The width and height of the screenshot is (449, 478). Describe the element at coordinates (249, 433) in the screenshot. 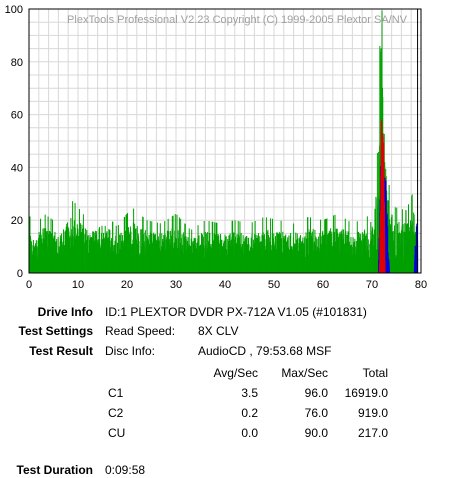

I see `stats-row-avg: 0.0` at that location.